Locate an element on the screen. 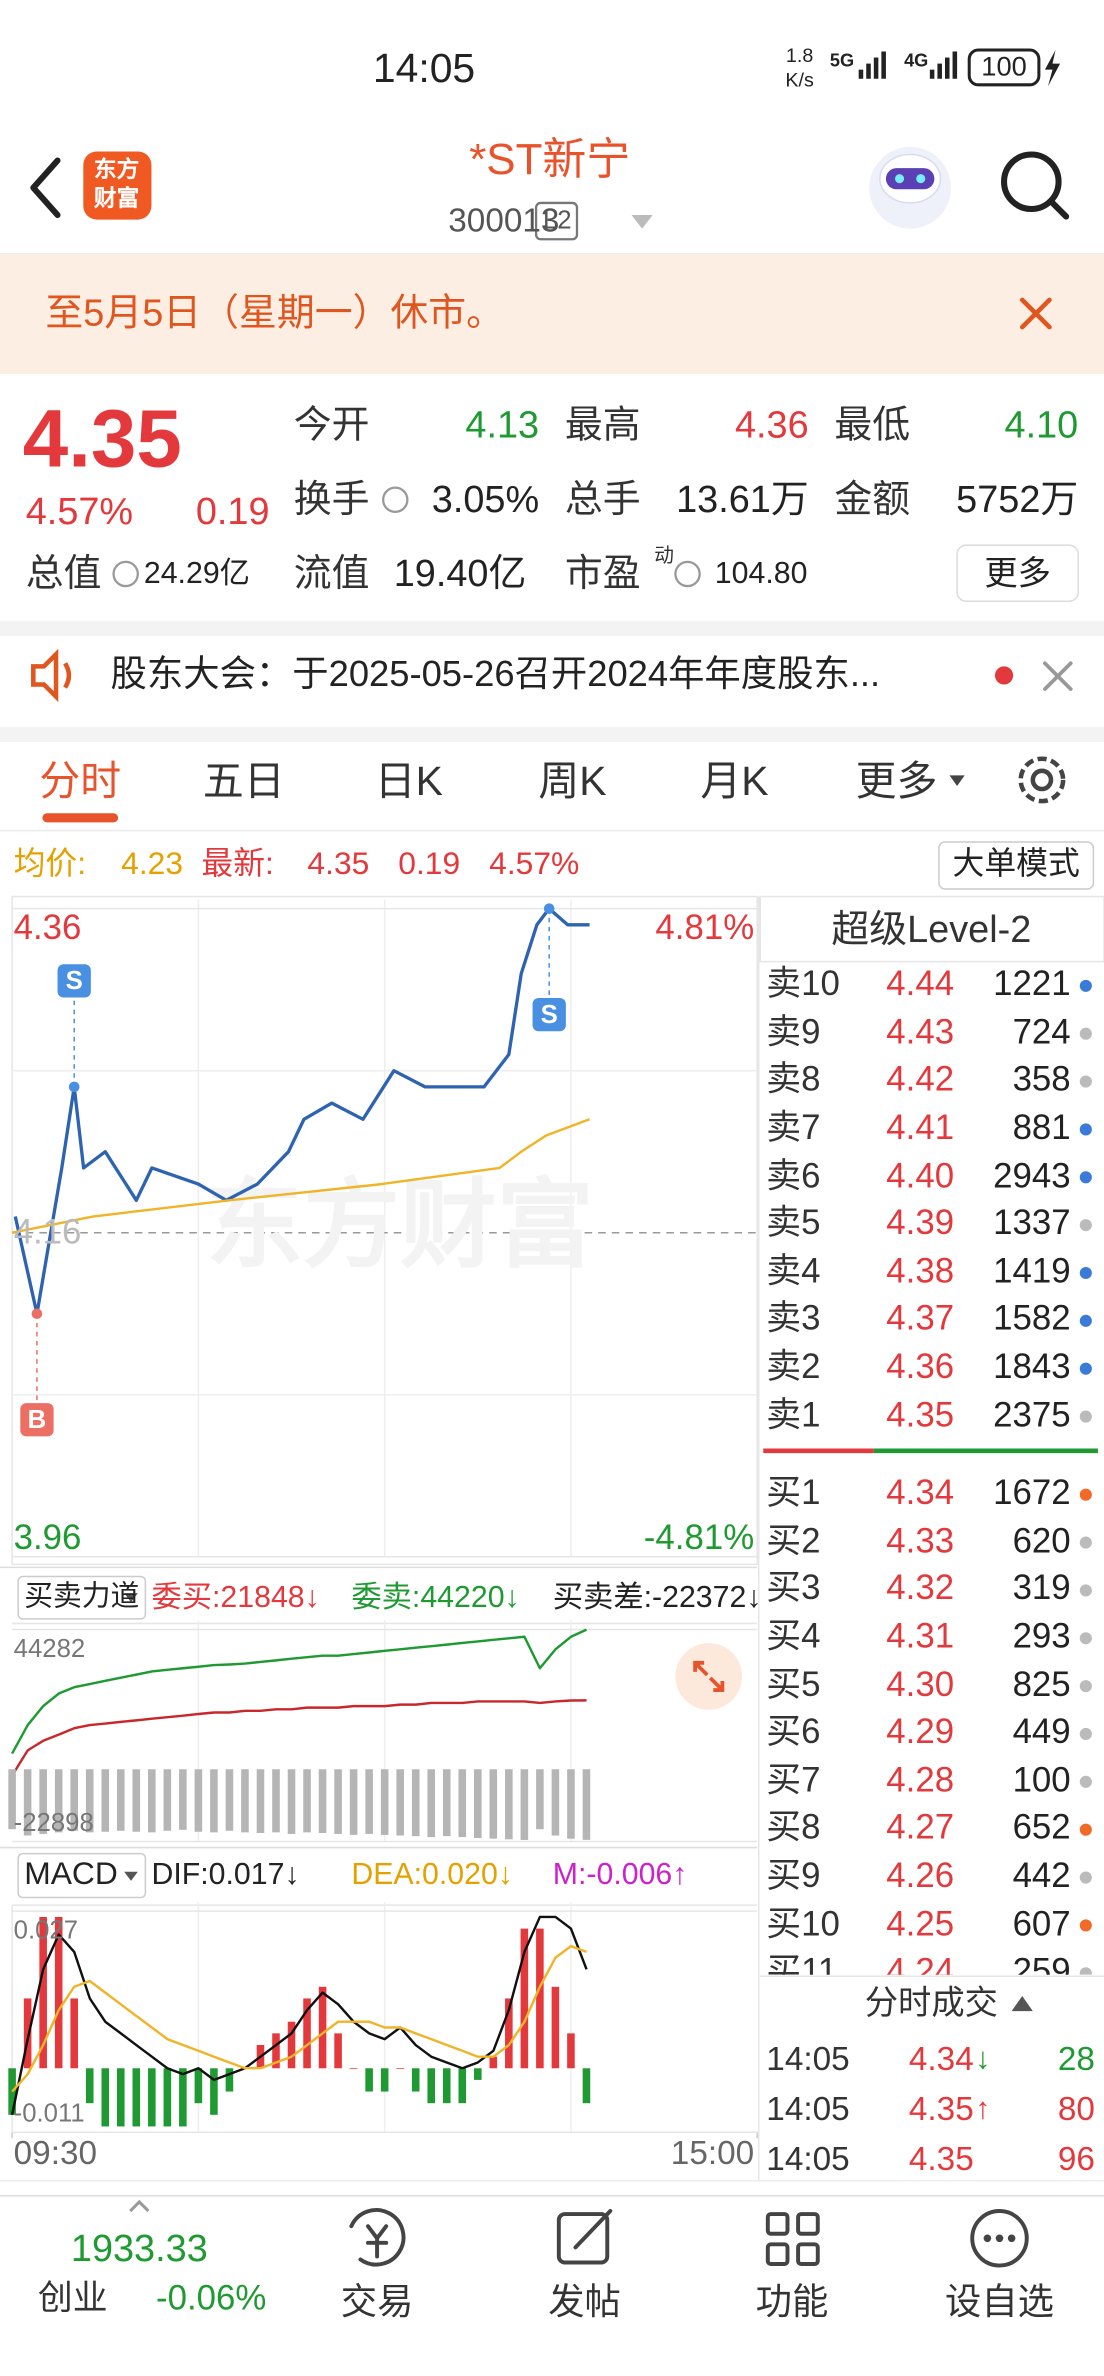 This screenshot has width=1104, height=2376. last-value: 4.35 is located at coordinates (338, 864).